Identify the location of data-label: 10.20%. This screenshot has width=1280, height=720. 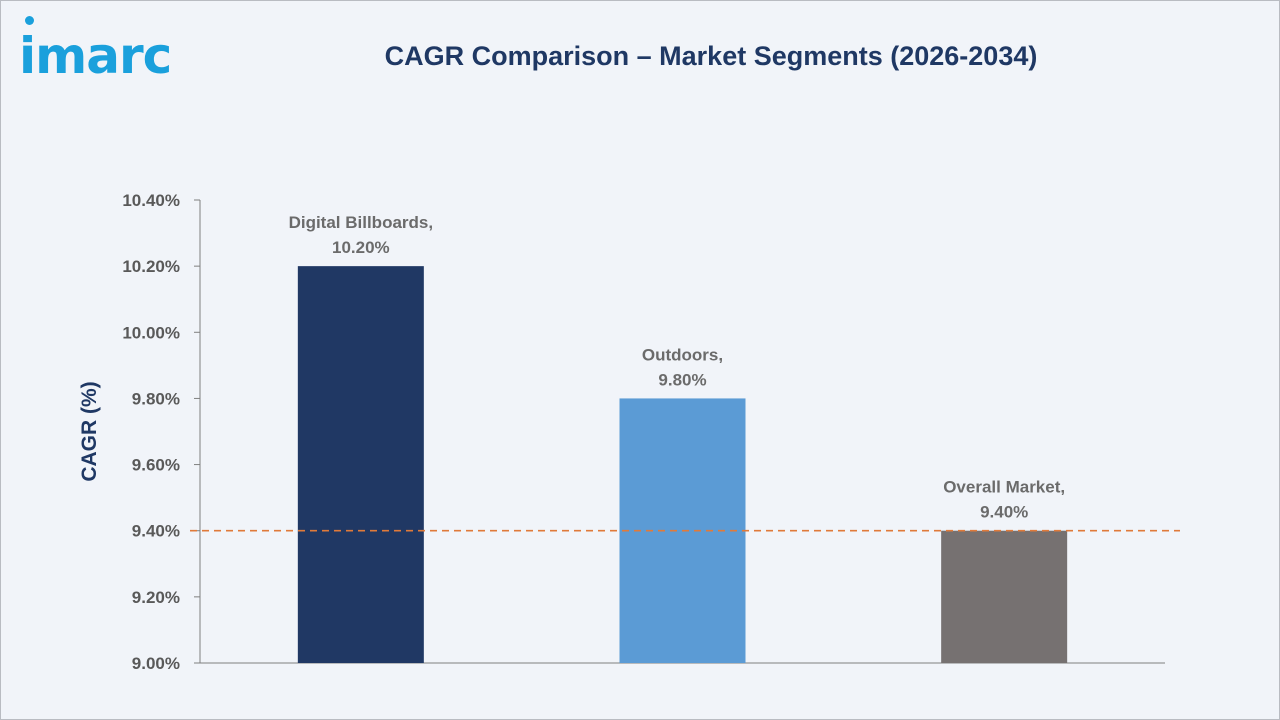
(361, 247).